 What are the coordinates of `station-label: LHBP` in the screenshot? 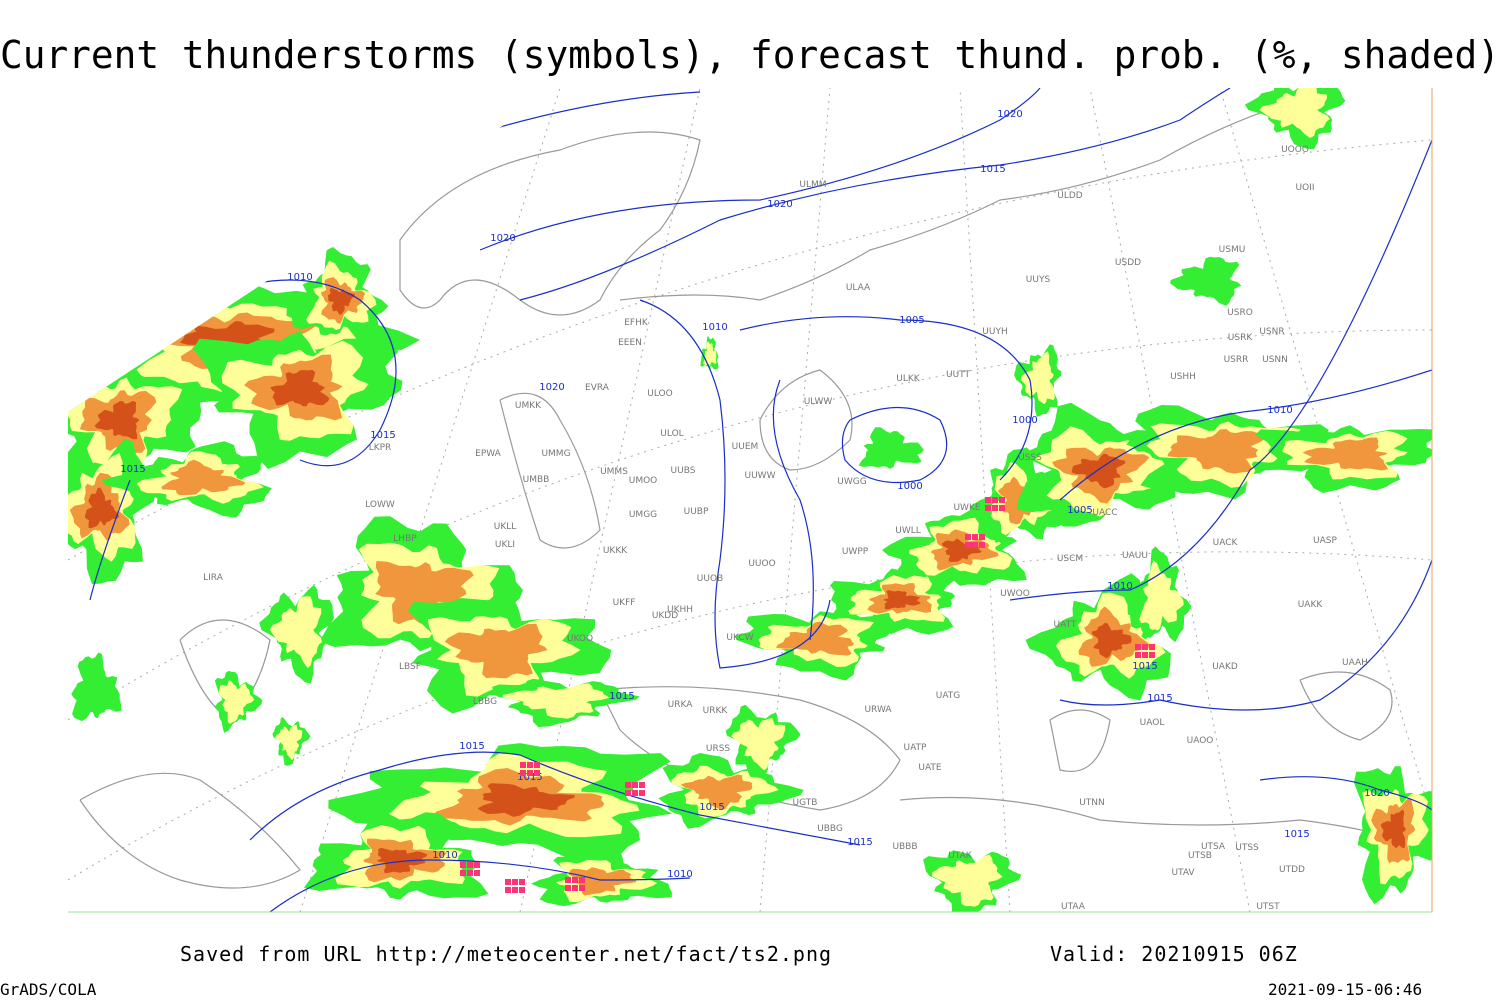 It's located at (405, 539).